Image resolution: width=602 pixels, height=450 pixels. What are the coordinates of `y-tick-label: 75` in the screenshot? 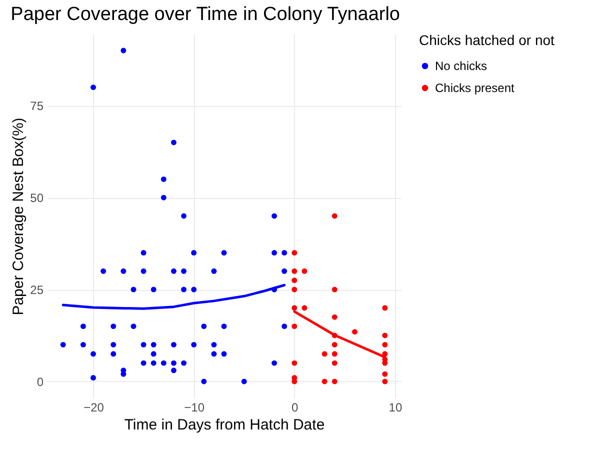 It's located at (37, 106).